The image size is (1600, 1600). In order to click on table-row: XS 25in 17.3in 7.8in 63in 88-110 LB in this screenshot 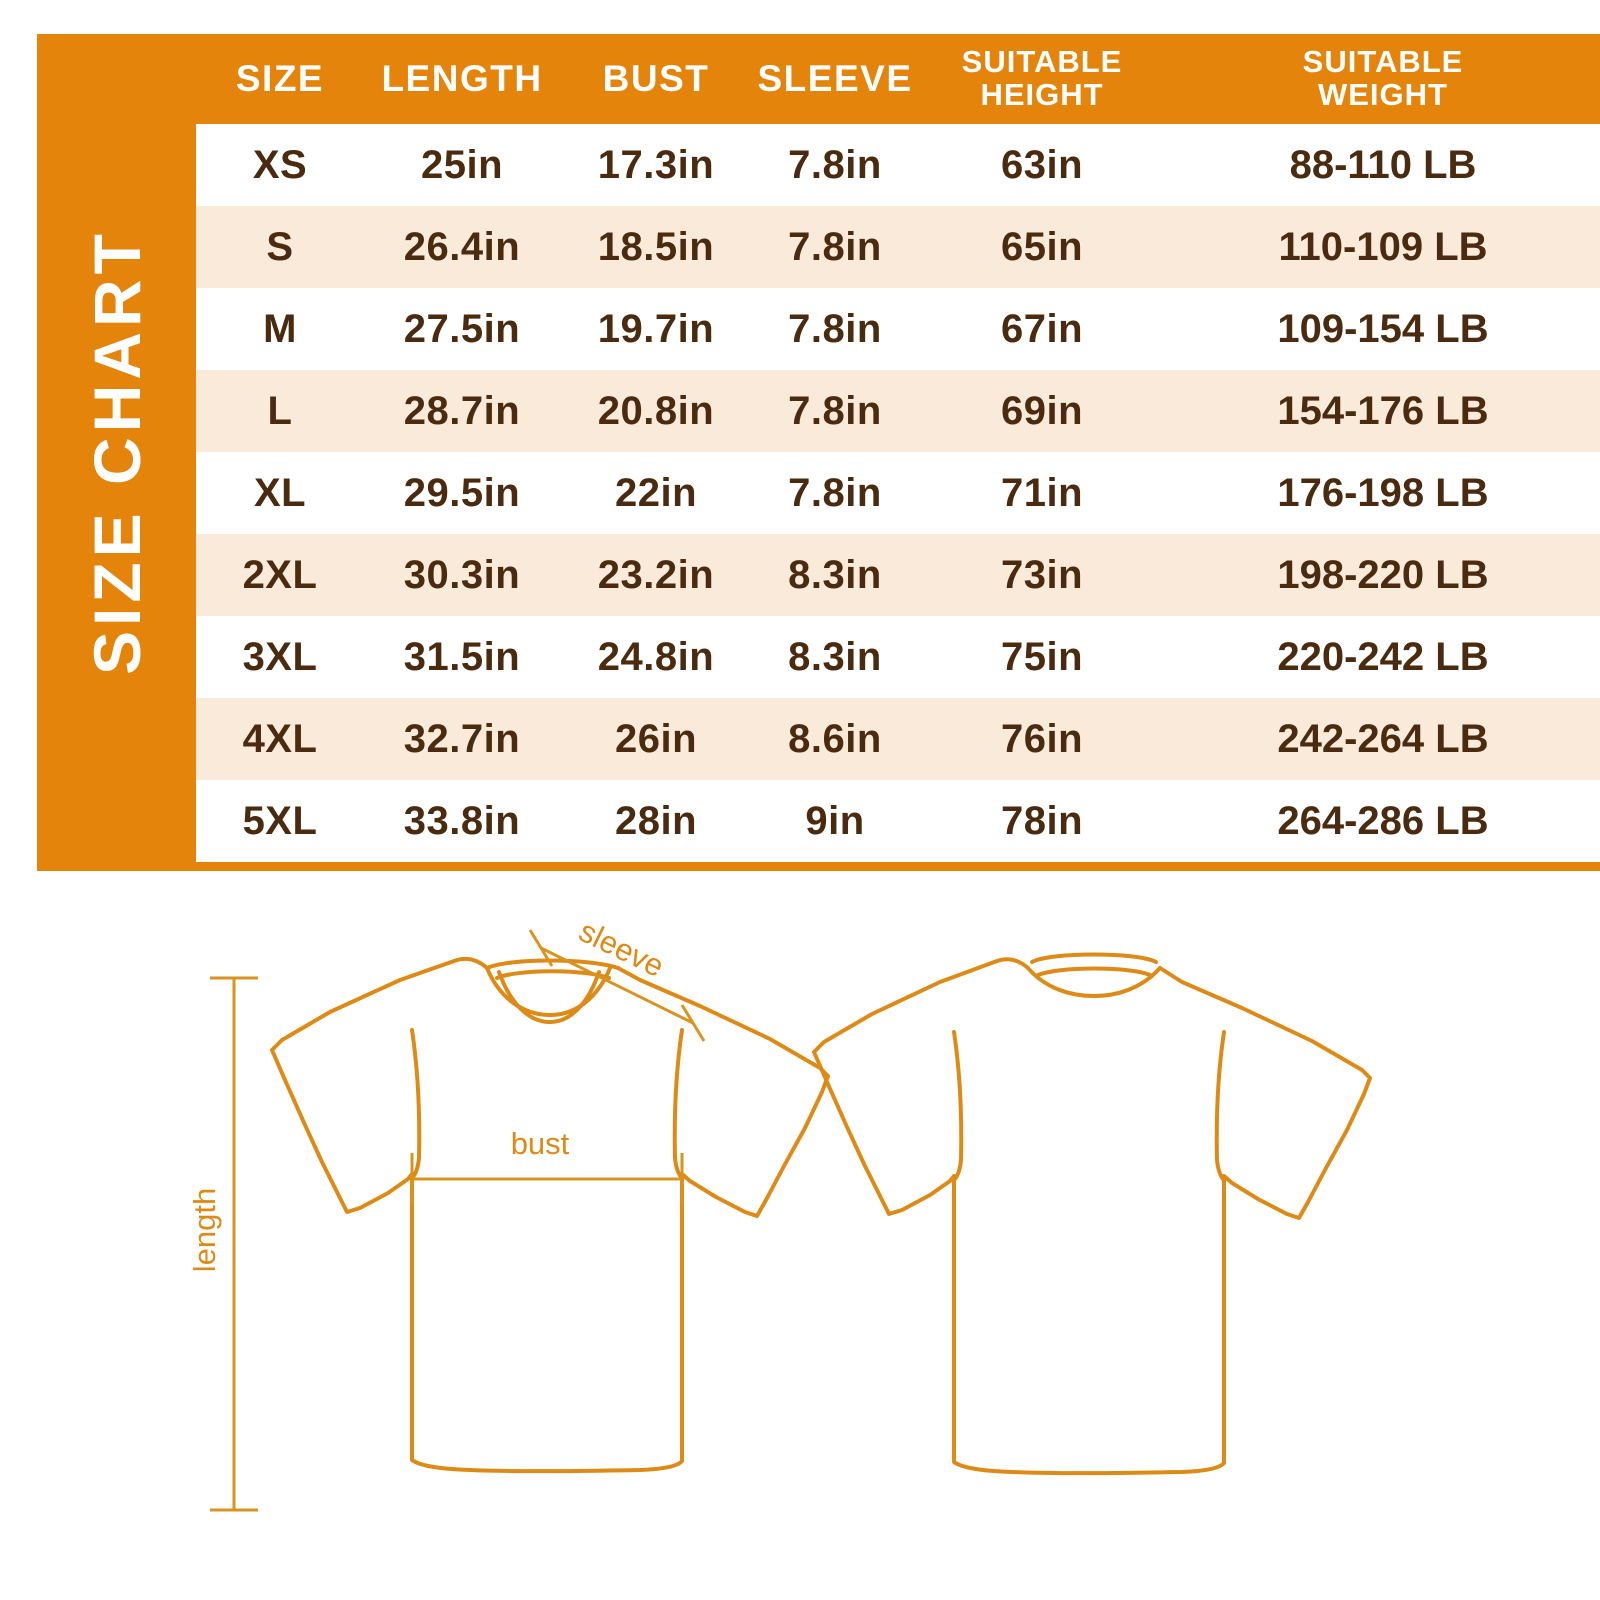, I will do `click(898, 165)`.